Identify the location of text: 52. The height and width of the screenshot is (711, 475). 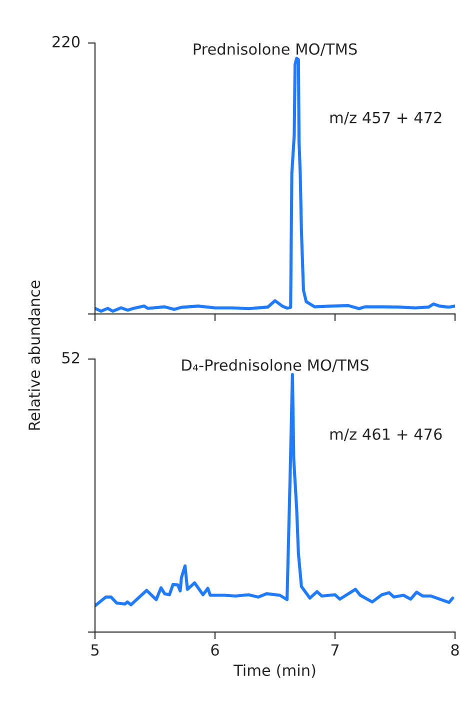
(71, 358).